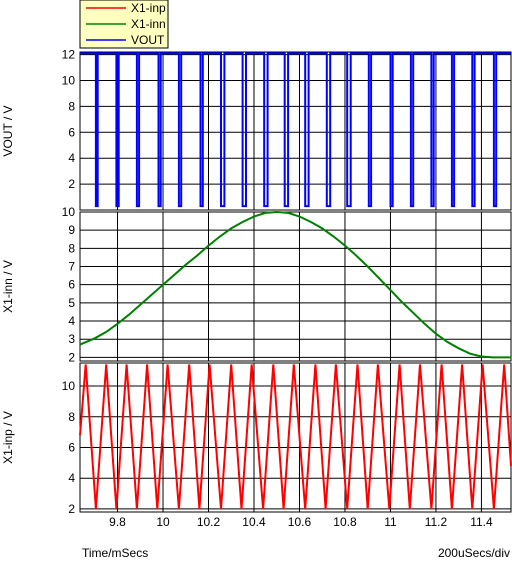 The height and width of the screenshot is (561, 512). Describe the element at coordinates (209, 522) in the screenshot. I see `x-tick-label: 10.2` at that location.